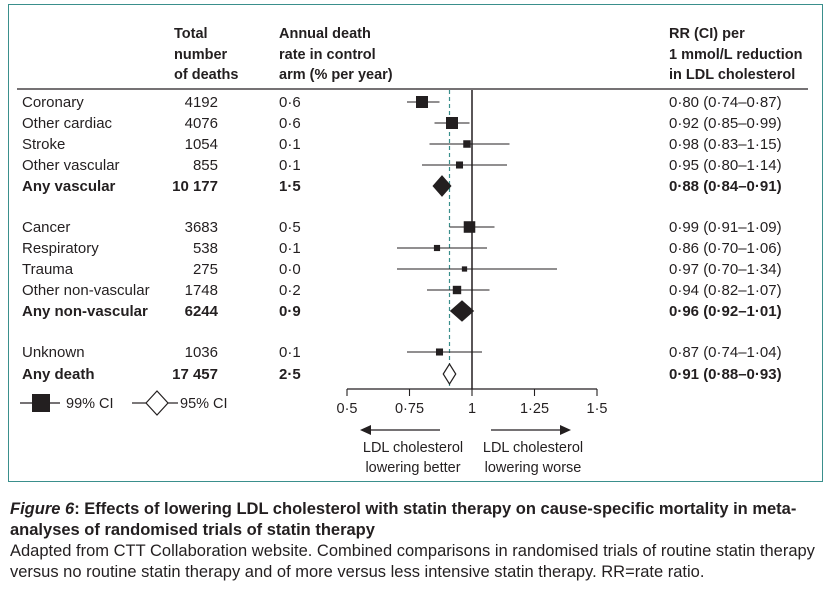  Describe the element at coordinates (201, 352) in the screenshot. I see `row-deaths: 1036` at that location.